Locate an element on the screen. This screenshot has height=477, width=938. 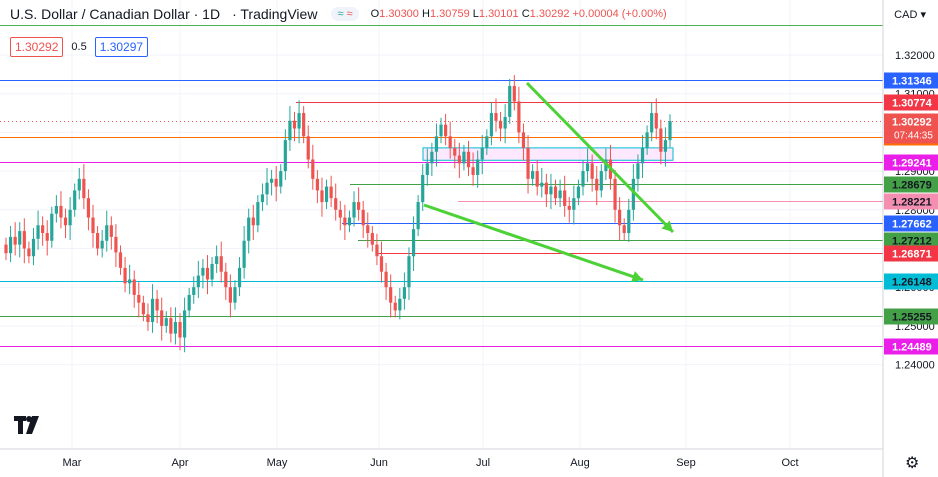
level-tag-label: 1.26871 is located at coordinates (912, 255).